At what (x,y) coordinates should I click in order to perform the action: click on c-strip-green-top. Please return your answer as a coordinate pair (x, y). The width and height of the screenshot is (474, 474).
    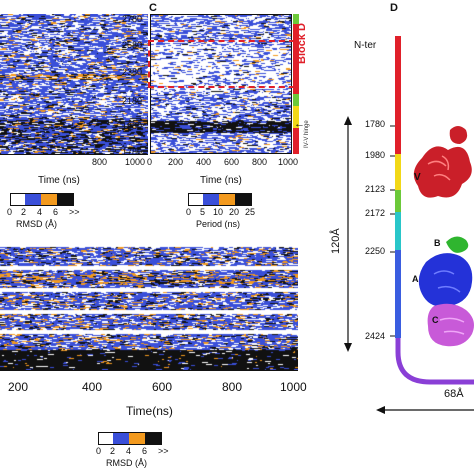
    Looking at the image, I should click on (296, 19).